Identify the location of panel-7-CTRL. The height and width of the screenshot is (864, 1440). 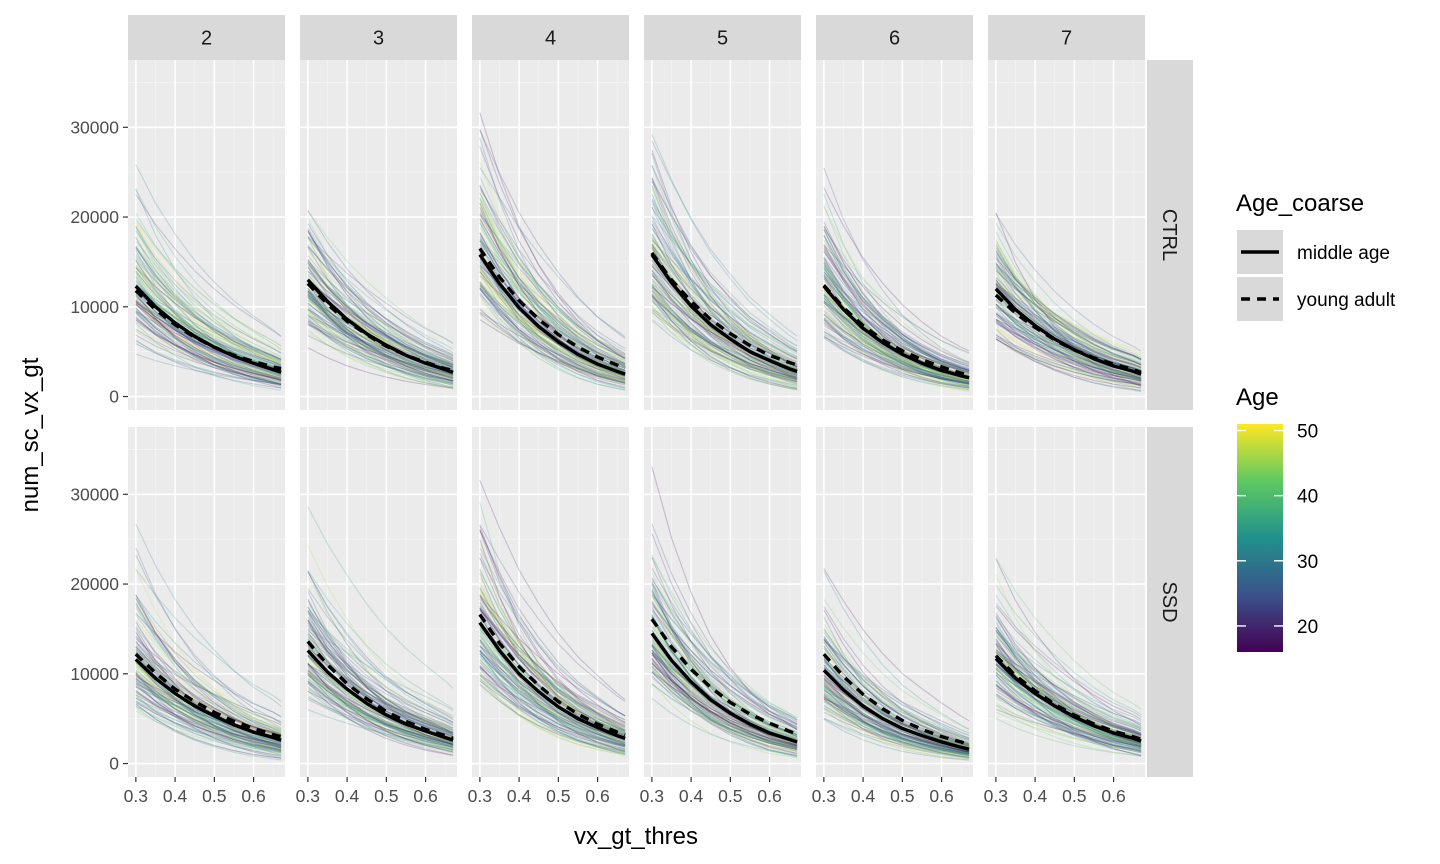
(1066, 235).